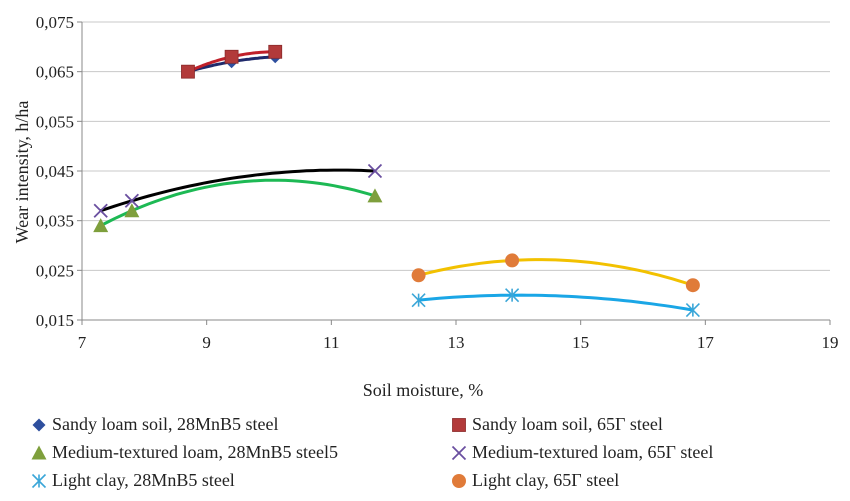 This screenshot has width=850, height=501. I want to click on legend-item-5: Light clay, 28MnB5 steel, so click(132, 480).